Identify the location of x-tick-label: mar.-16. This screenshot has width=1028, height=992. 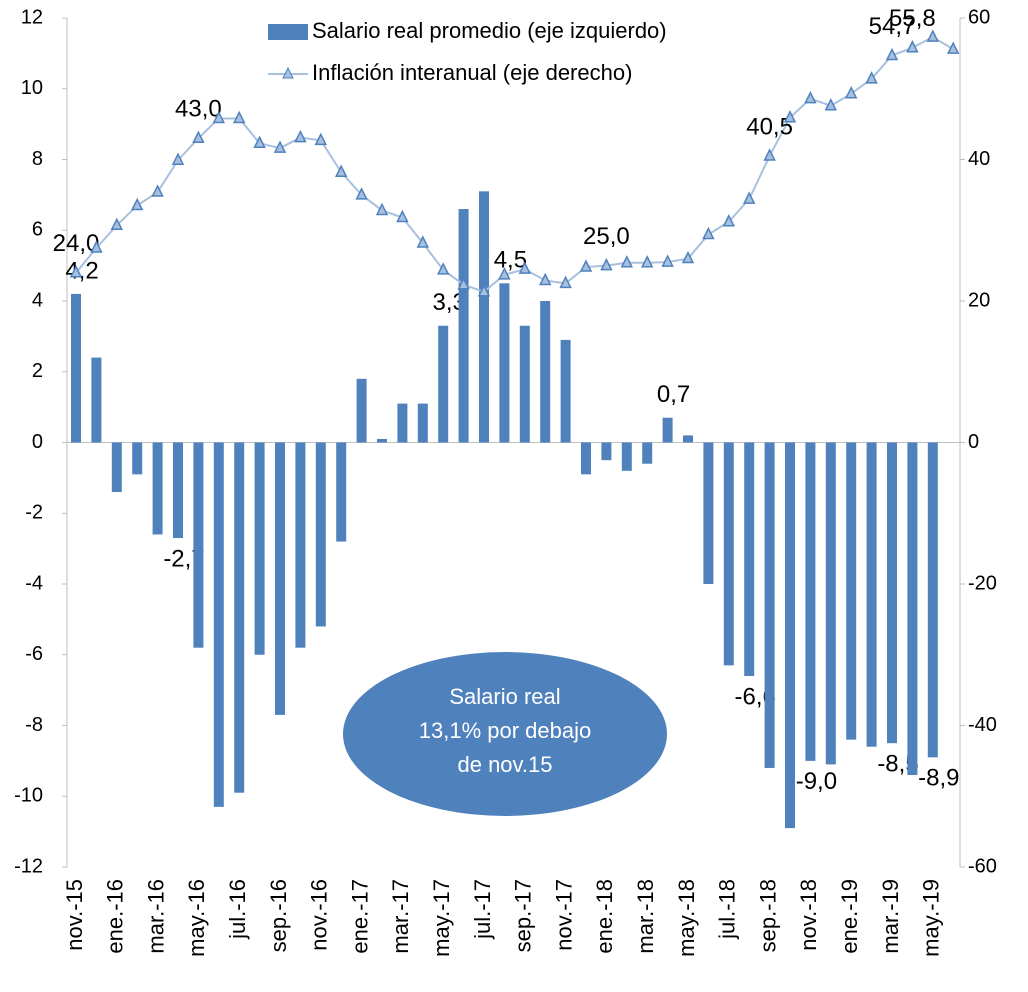
(155, 916).